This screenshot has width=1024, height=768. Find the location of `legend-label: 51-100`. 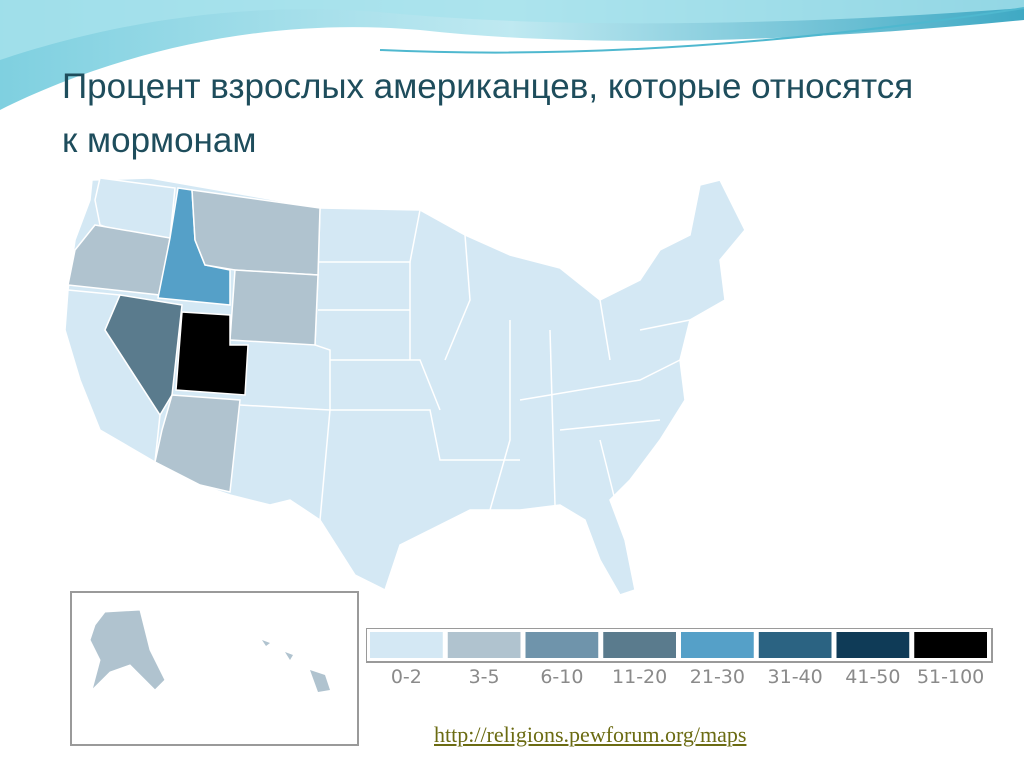

legend-label: 51-100 is located at coordinates (950, 677).